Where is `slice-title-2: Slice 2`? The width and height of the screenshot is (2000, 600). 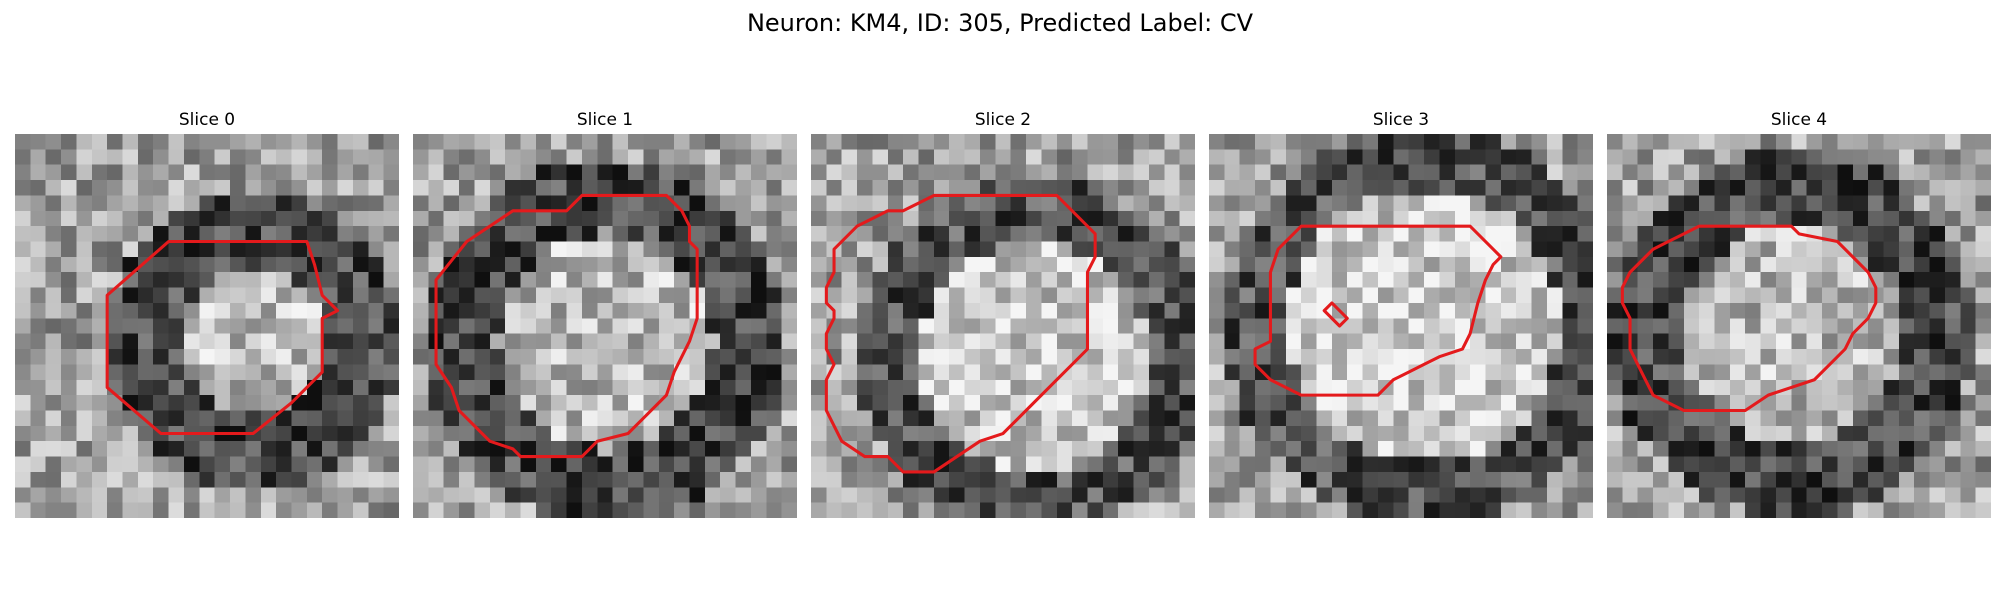 slice-title-2: Slice 2 is located at coordinates (1003, 120).